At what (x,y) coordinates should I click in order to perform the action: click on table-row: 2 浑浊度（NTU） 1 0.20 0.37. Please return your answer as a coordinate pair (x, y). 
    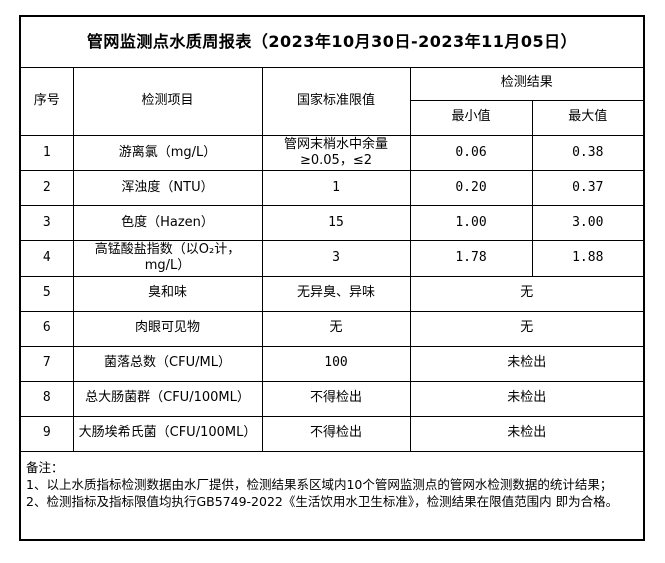
    Looking at the image, I should click on (332, 188).